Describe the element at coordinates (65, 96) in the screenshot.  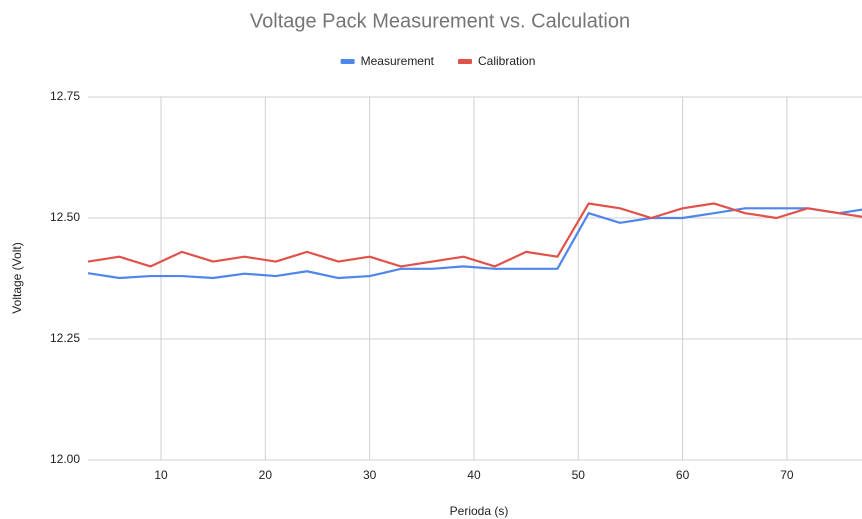
I see `y-tick-label: 12.75` at that location.